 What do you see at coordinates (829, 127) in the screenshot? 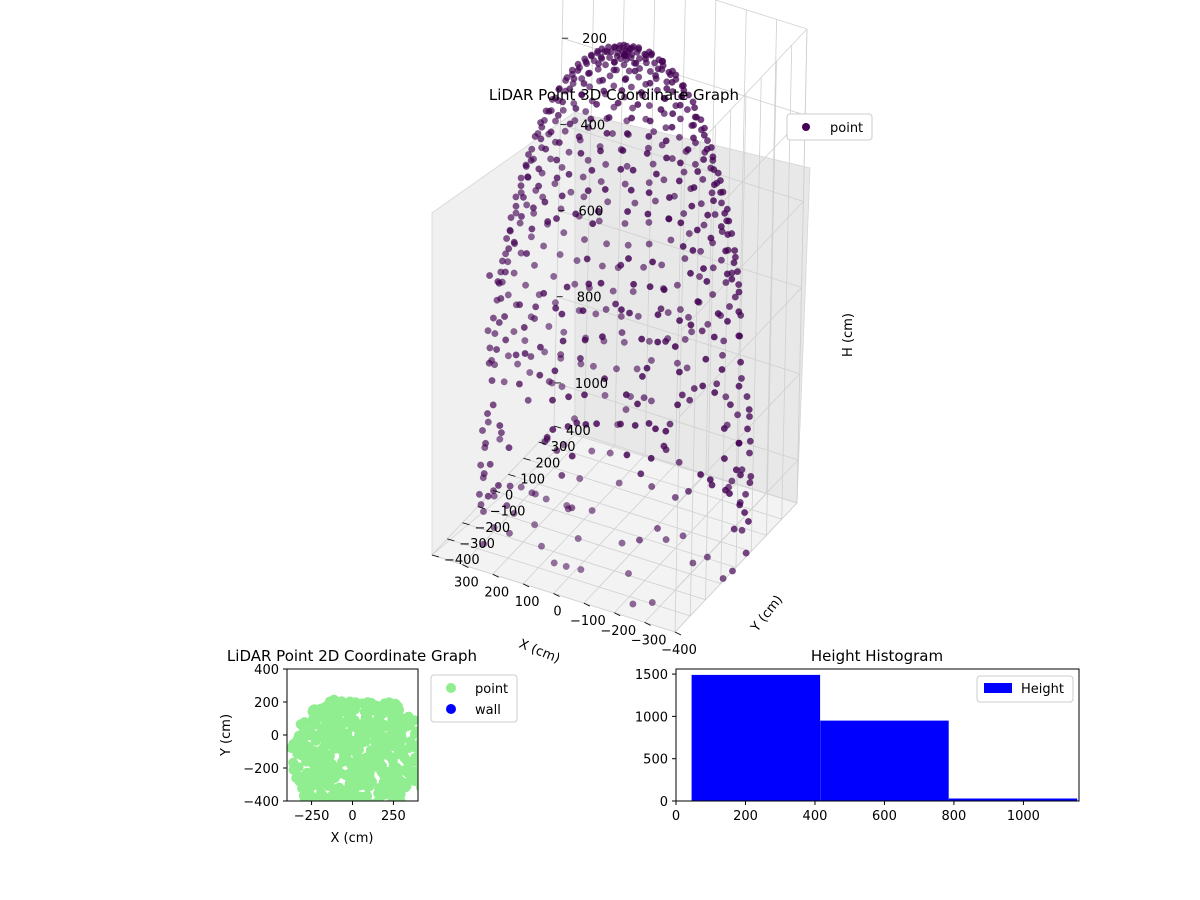
I see `legend-3d-frame` at bounding box center [829, 127].